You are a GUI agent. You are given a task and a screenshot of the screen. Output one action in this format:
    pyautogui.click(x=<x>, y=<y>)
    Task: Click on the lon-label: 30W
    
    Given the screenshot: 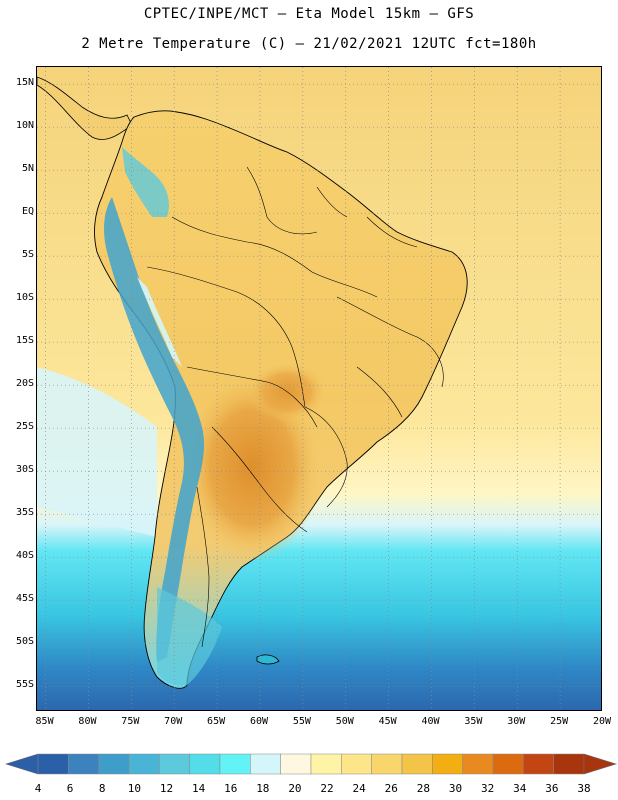 What is the action you would take?
    pyautogui.click(x=516, y=721)
    